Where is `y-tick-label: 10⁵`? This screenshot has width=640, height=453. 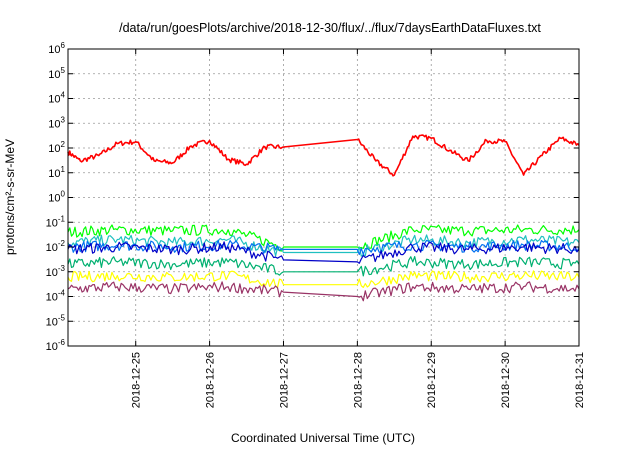
y-tick-label: 10⁵ is located at coordinates (56, 73).